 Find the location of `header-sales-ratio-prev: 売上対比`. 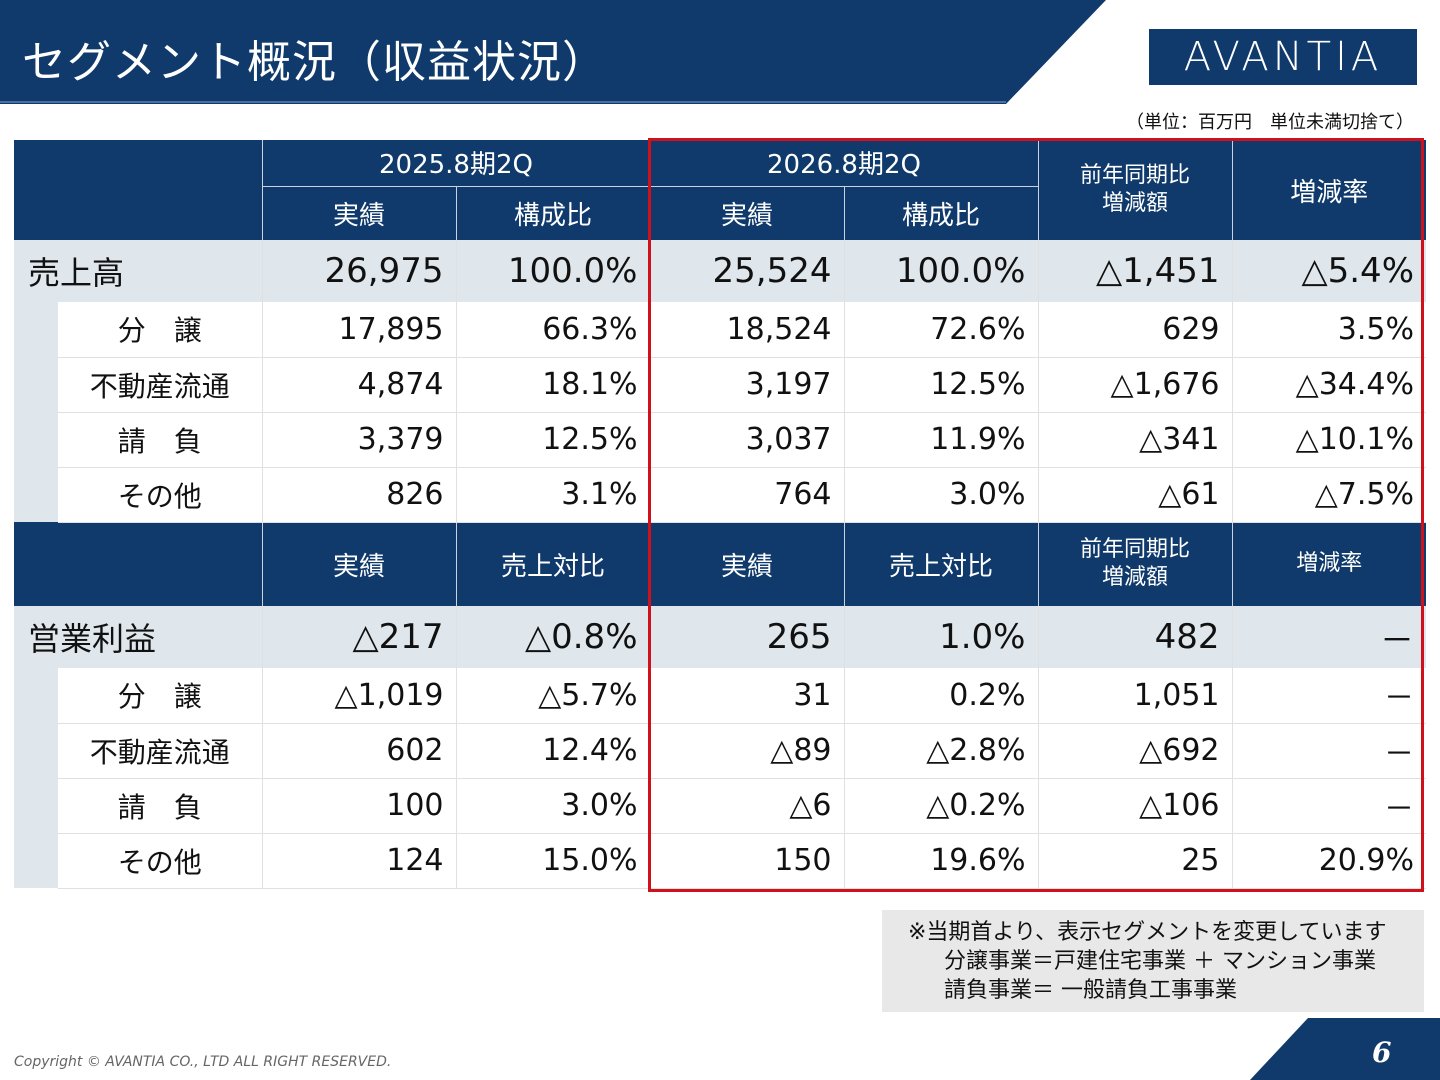

header-sales-ratio-prev: 売上対比 is located at coordinates (552, 564).